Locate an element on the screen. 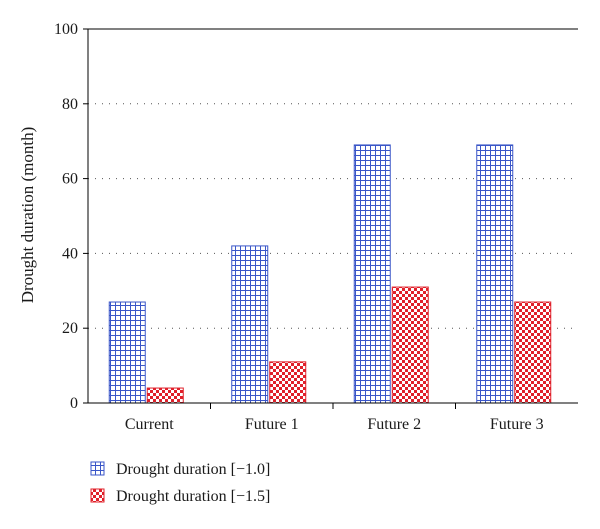  legend-item-series-2: Drought duration [−1.5] is located at coordinates (180, 496).